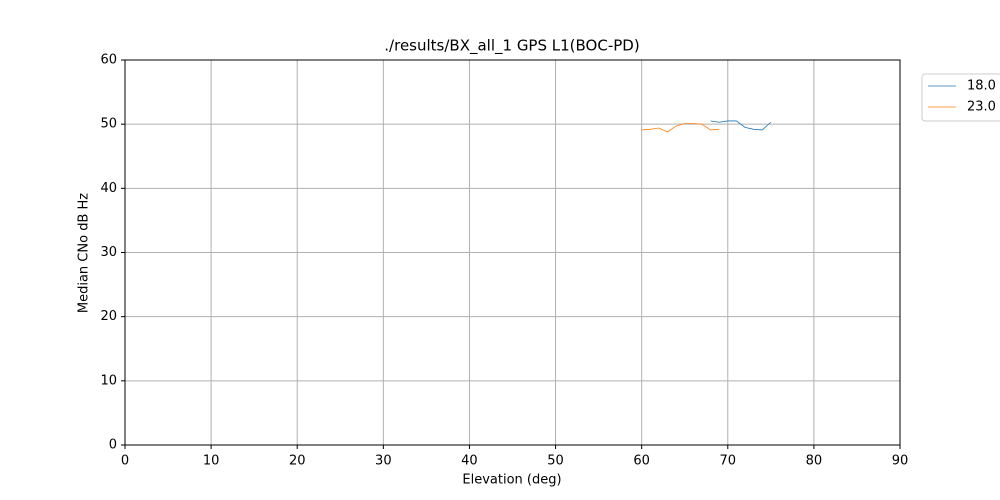  I want to click on x-axis-label: Elevation (deg), so click(511, 480).